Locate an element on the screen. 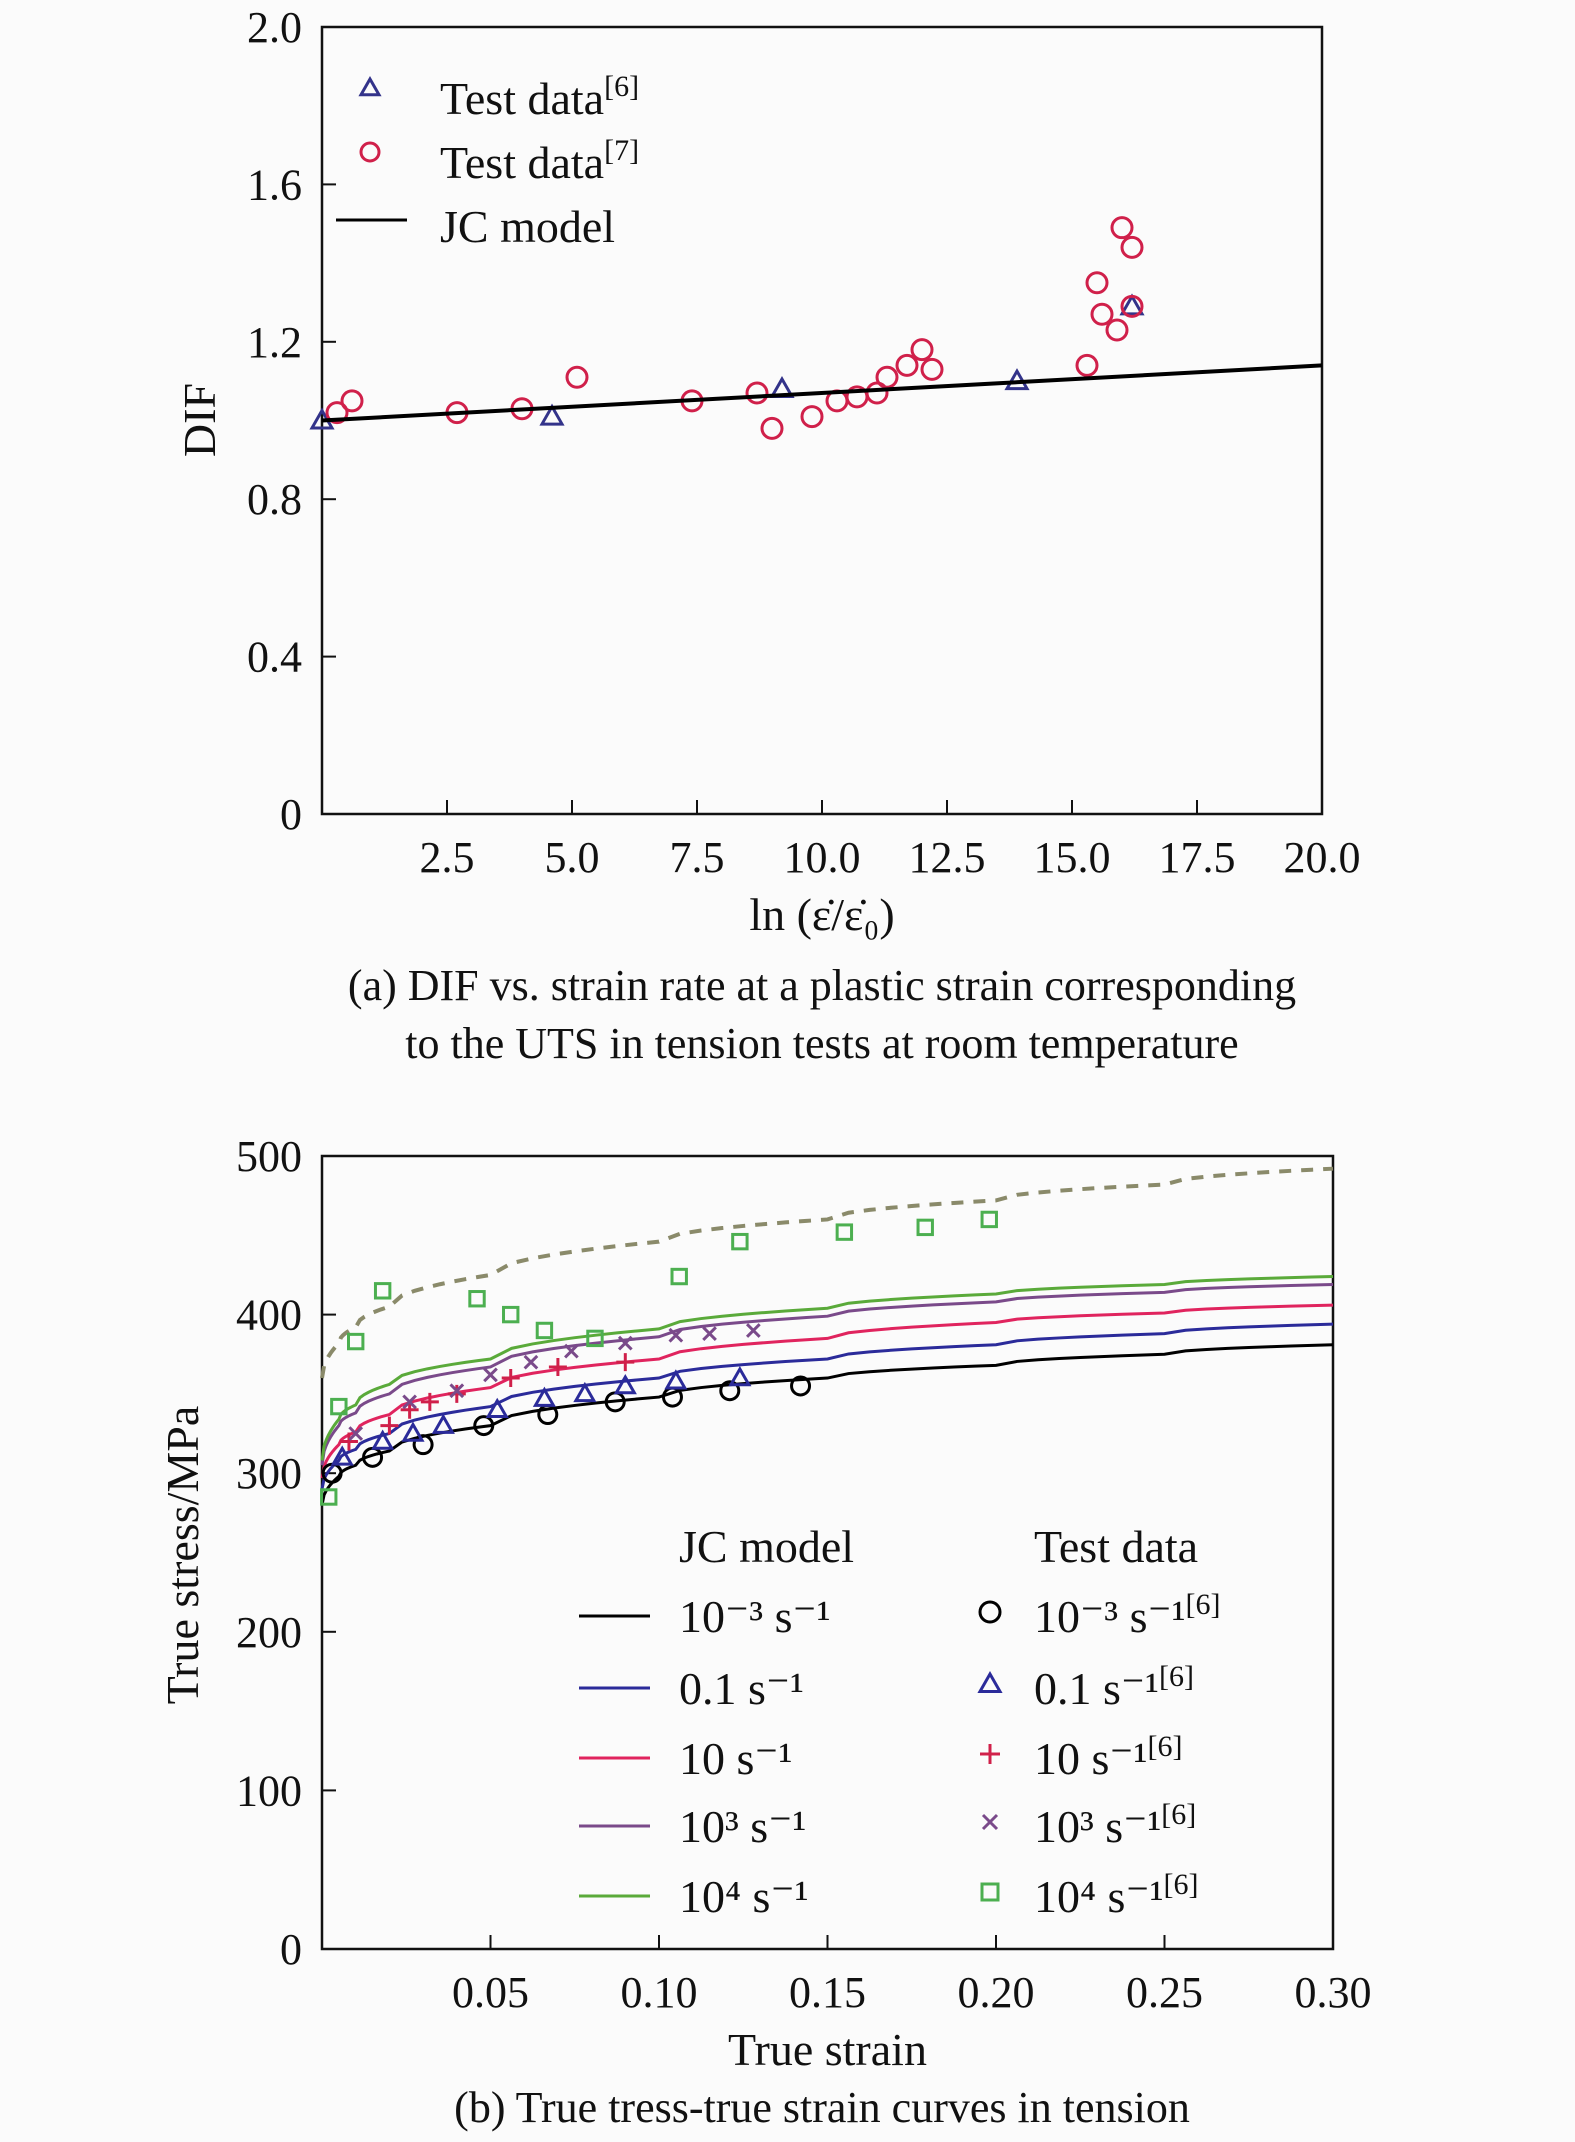  legend-test-label: 10⁻³ s⁻¹[6] is located at coordinates (1127, 1615).